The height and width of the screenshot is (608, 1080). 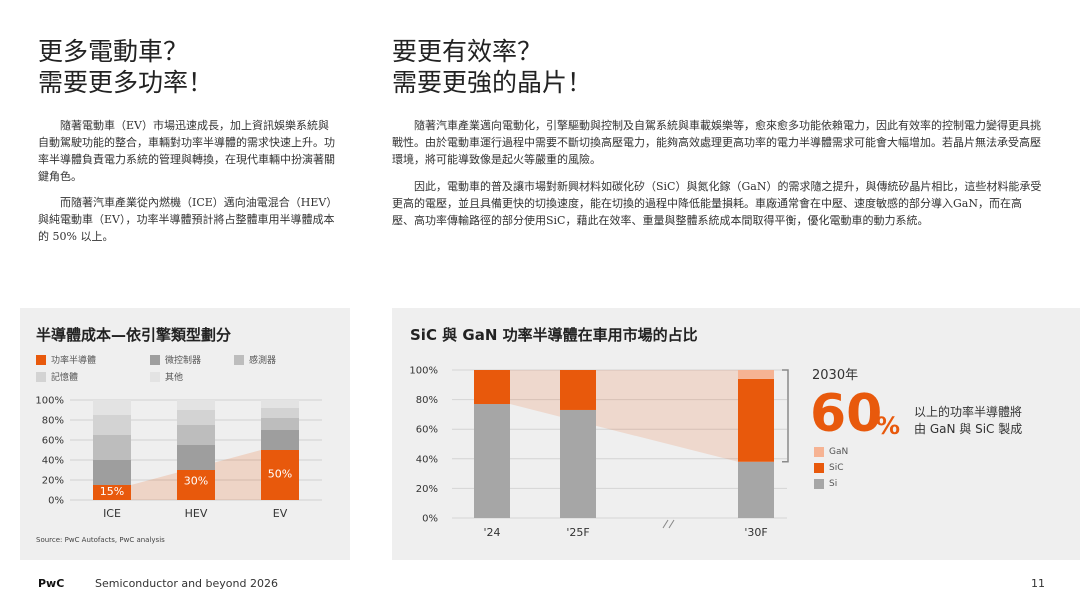 What do you see at coordinates (839, 452) in the screenshot?
I see `legend-label: GaN` at bounding box center [839, 452].